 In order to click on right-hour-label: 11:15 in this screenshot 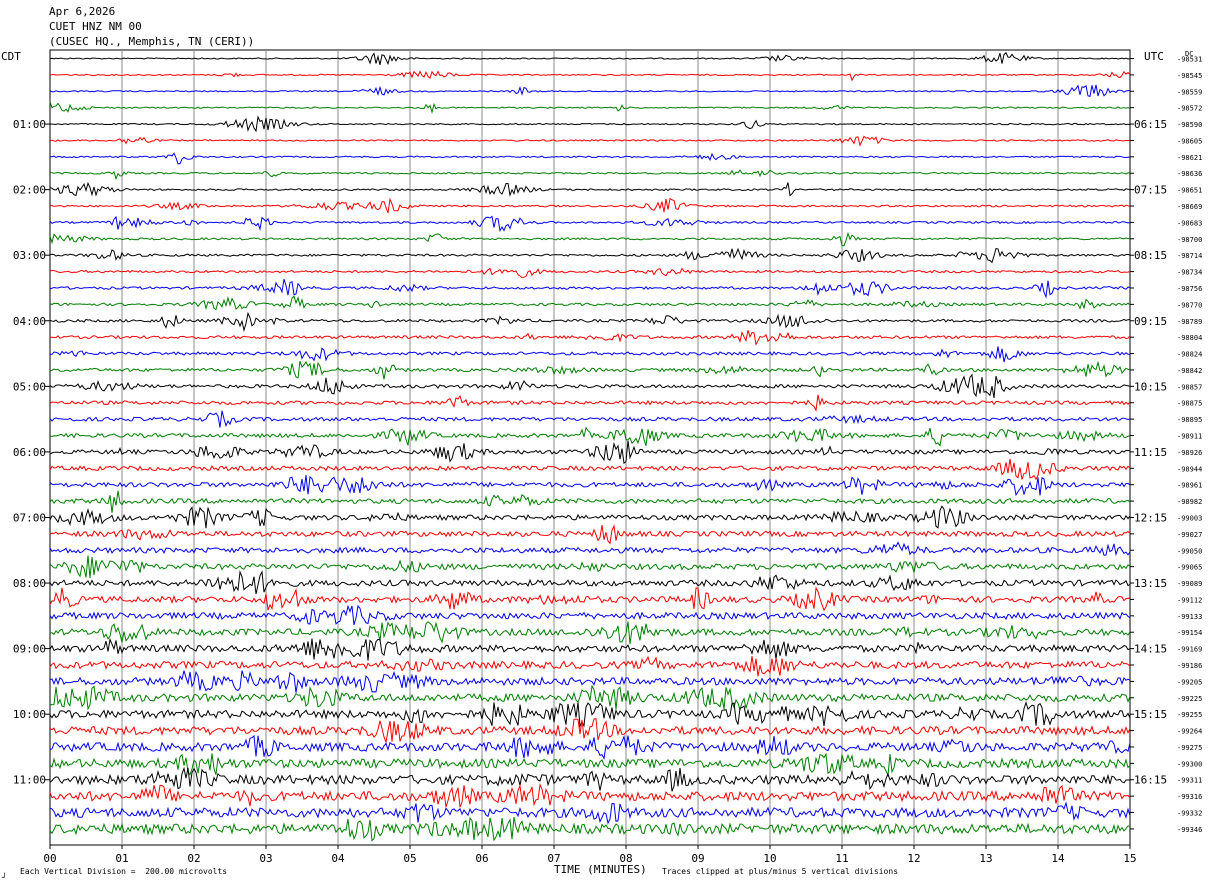, I will do `click(1150, 452)`.